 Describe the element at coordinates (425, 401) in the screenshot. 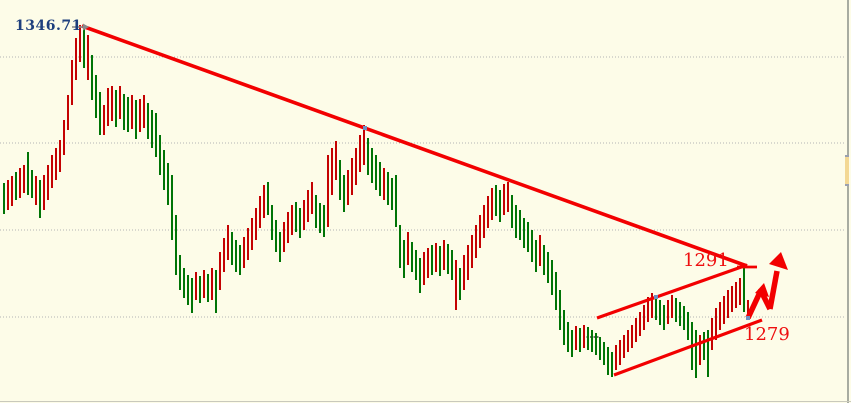

I see `bottom-border` at that location.